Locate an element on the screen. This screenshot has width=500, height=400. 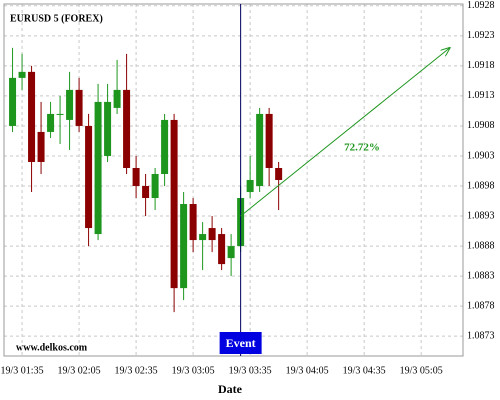
x-tick-label: 19/3 02:05 is located at coordinates (79, 370).